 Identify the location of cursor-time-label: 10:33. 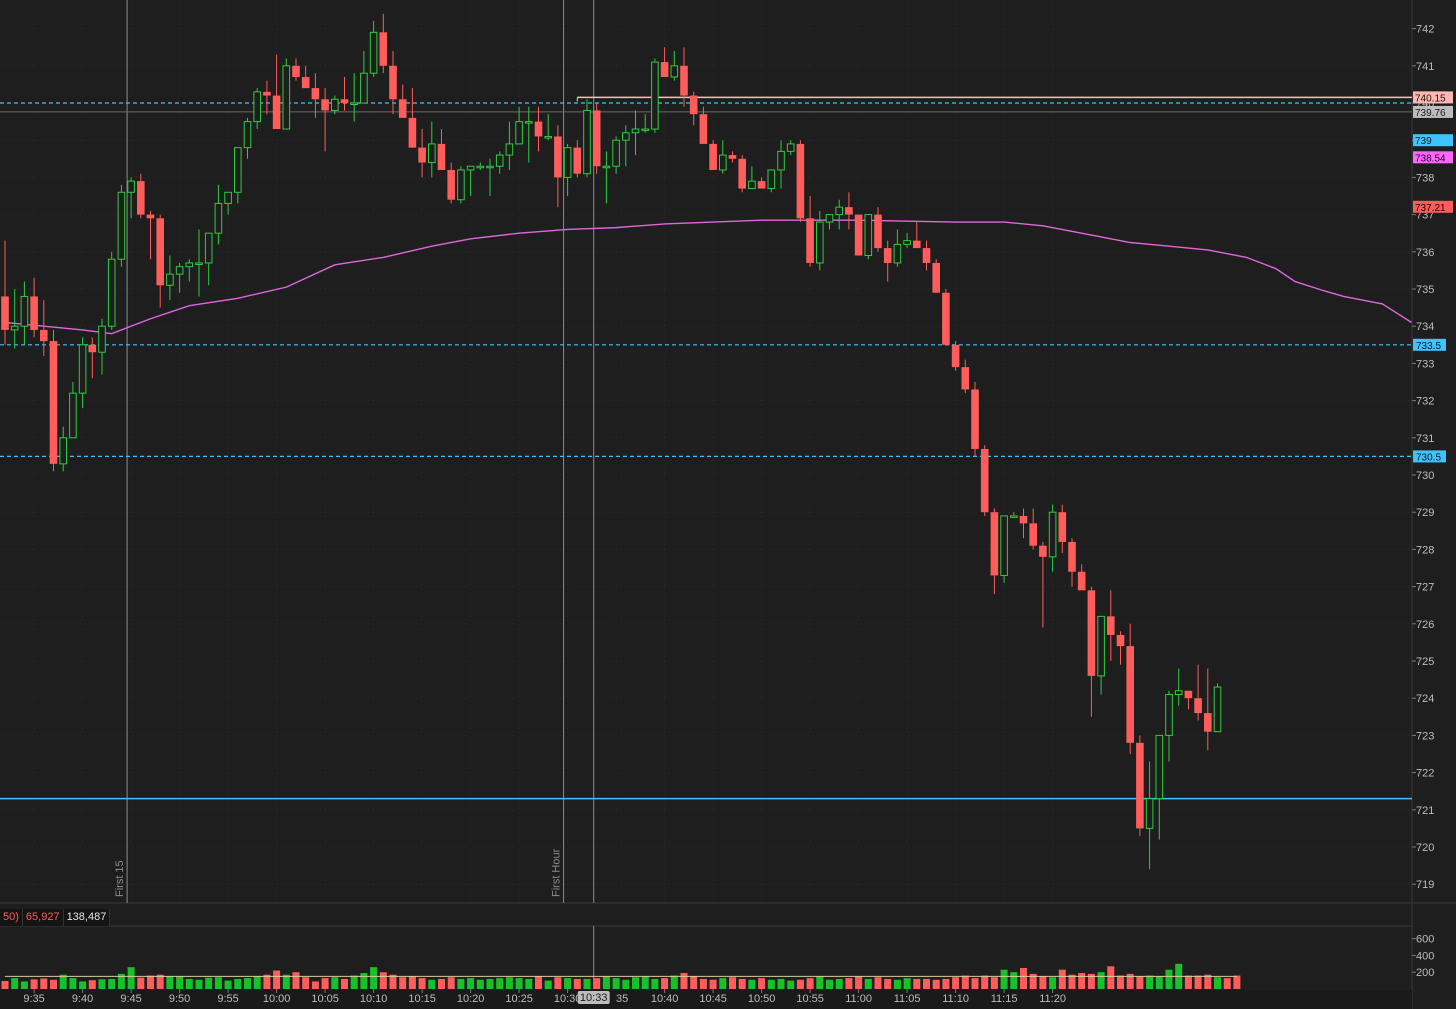
(594, 998).